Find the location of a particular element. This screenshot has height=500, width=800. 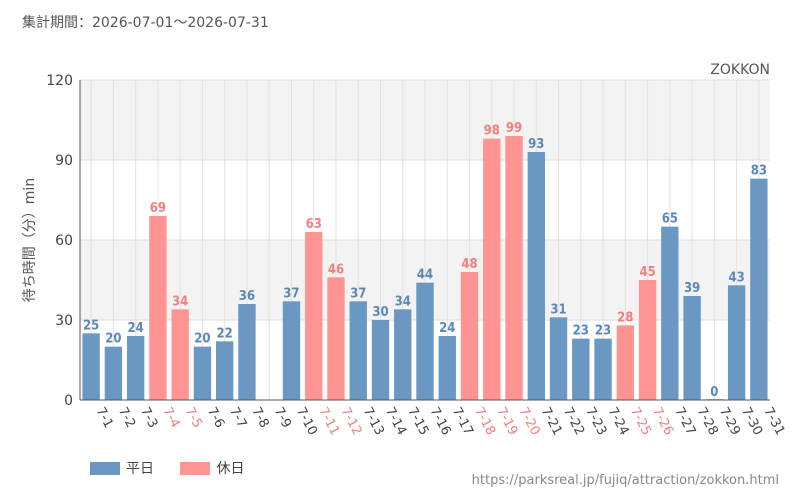

x-tick-label: 7-29 is located at coordinates (729, 421).